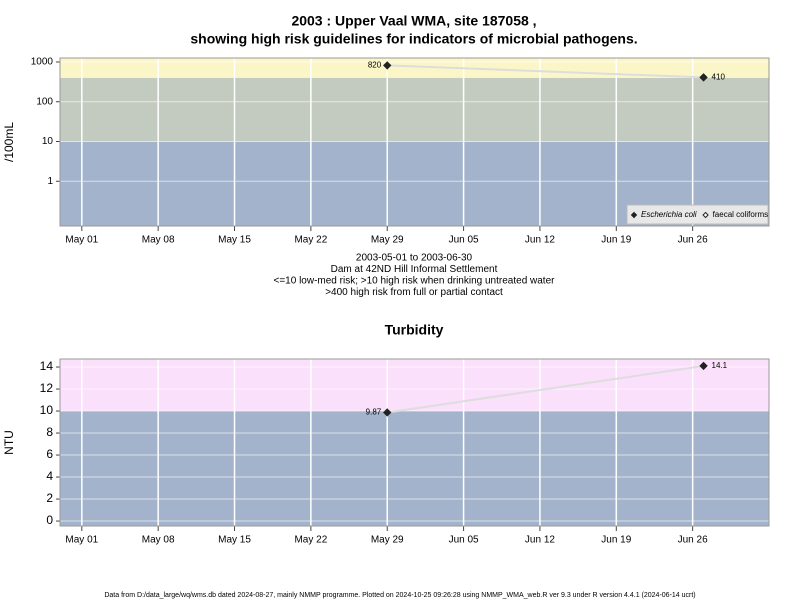  Describe the element at coordinates (49, 454) in the screenshot. I see `y-tick-label: 6` at that location.